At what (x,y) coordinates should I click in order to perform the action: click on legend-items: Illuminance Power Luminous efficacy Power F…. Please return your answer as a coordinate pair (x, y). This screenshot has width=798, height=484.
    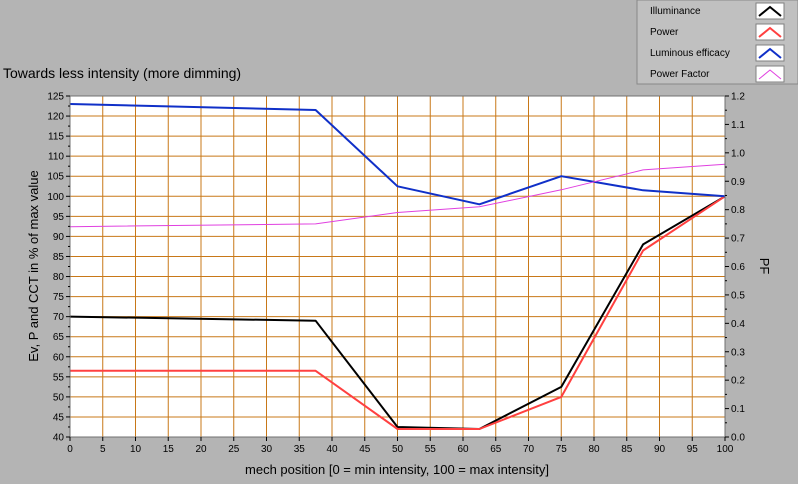
    Looking at the image, I should click on (717, 42).